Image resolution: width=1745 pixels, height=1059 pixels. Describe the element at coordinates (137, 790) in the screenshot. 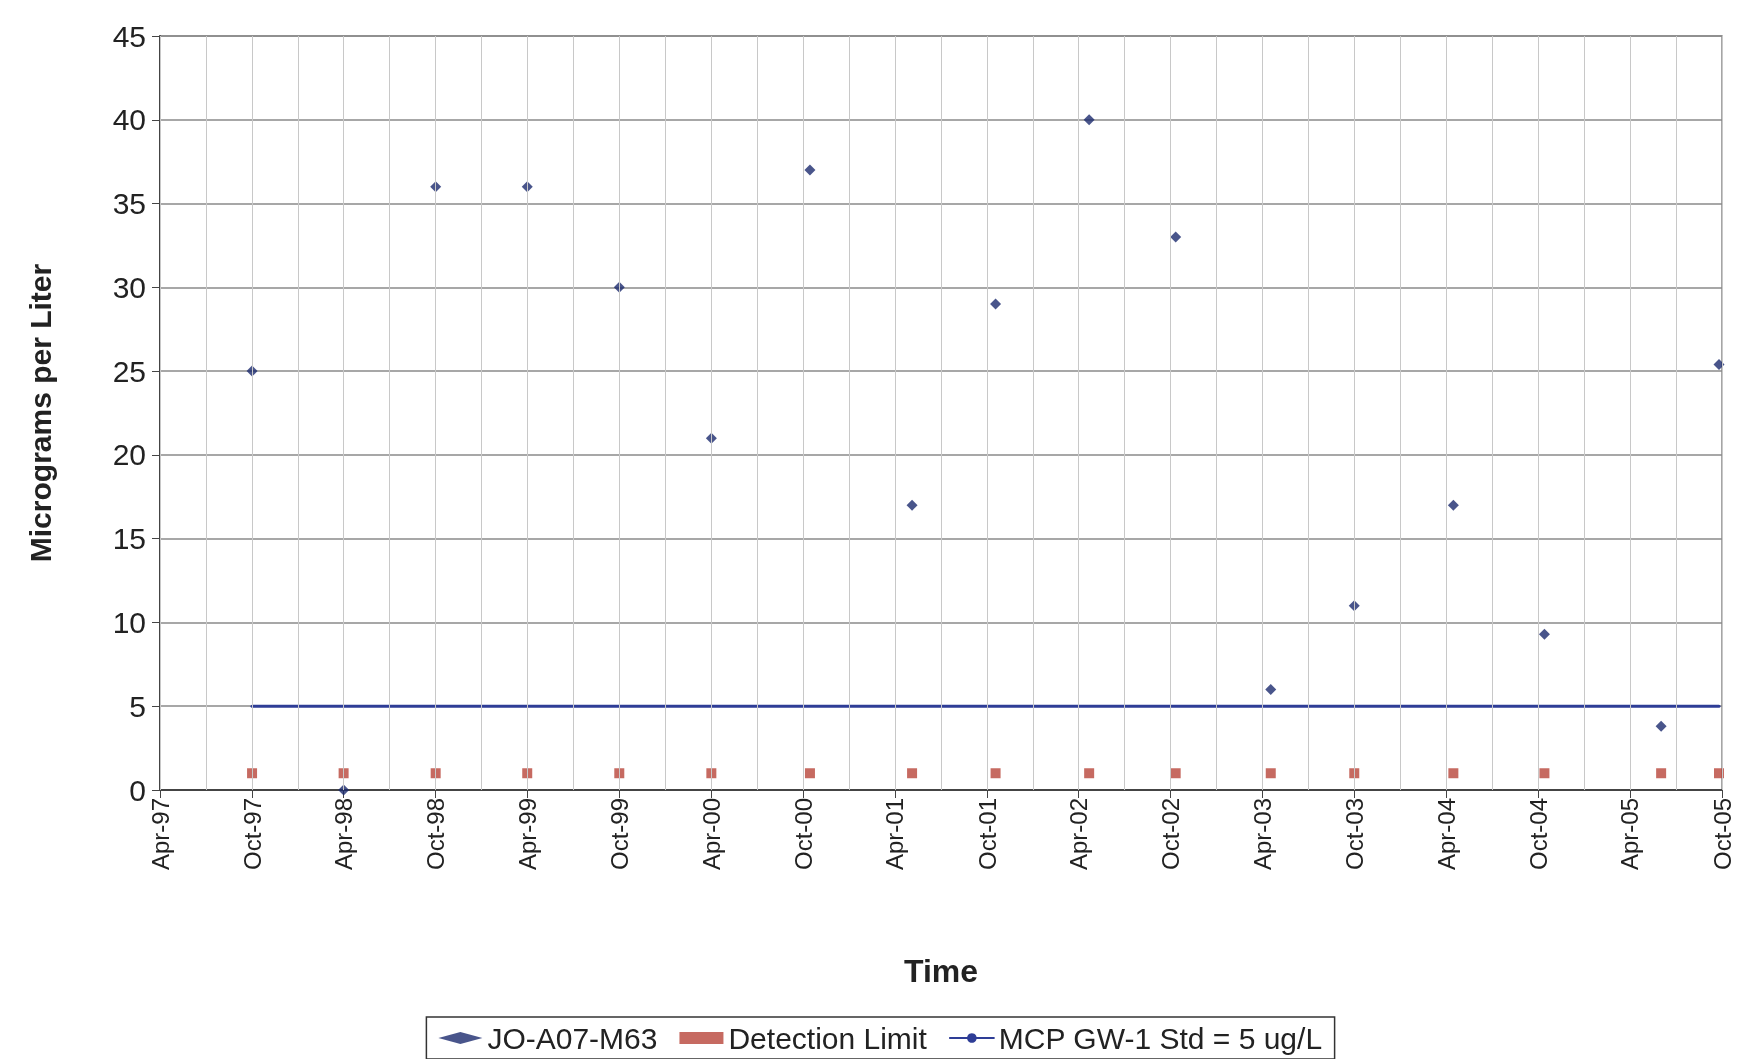

I see `y-tick-label: 0` at that location.